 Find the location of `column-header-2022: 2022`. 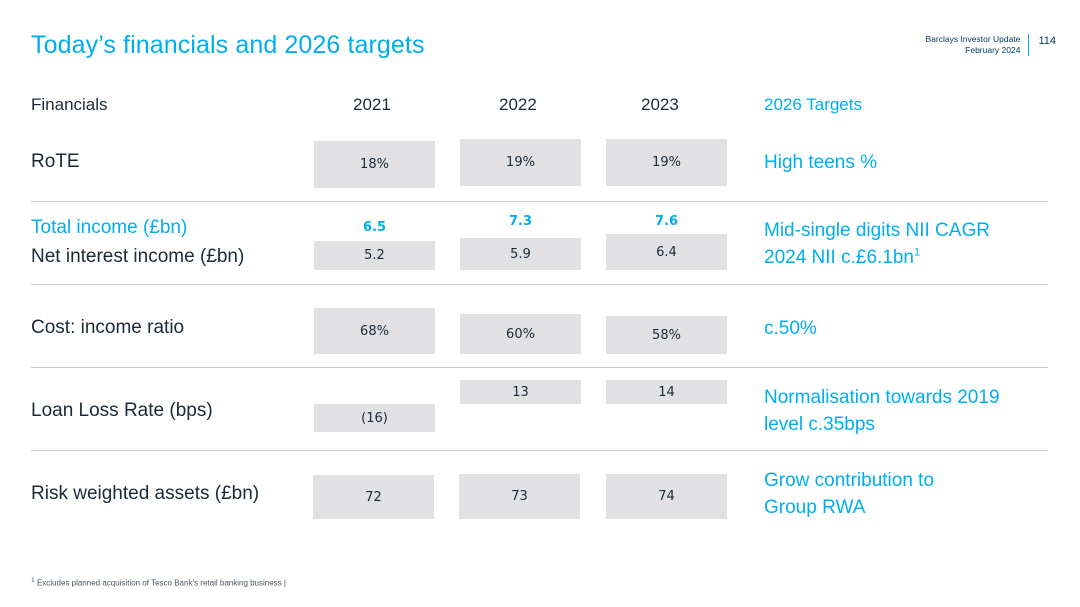

column-header-2022: 2022 is located at coordinates (518, 104).